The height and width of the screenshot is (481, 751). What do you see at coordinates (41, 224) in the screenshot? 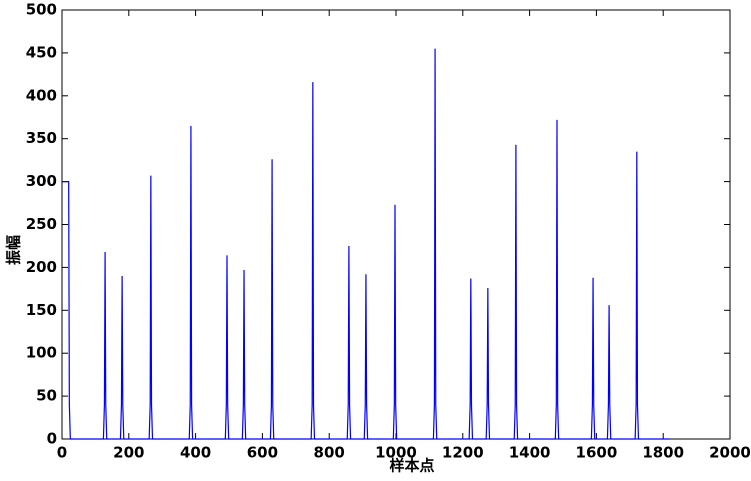
I see `y-tick-label: 250` at bounding box center [41, 224].